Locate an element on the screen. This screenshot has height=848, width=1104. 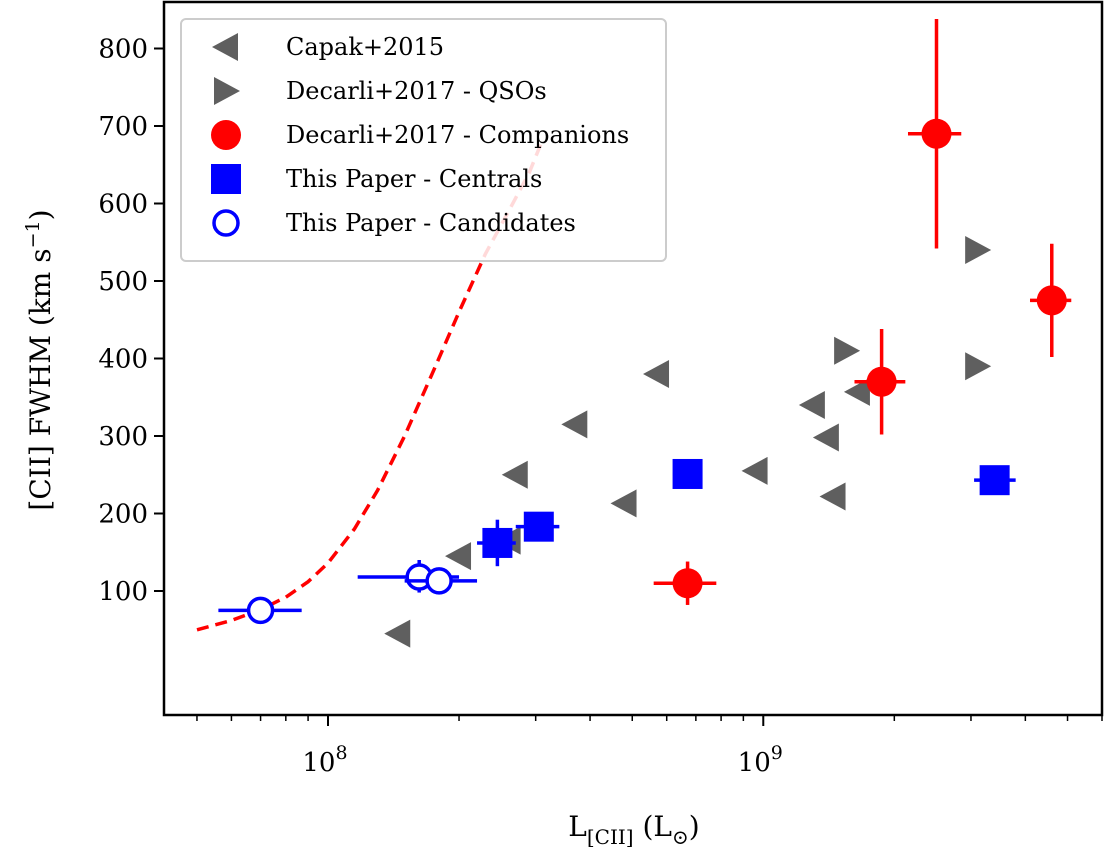
legend-label-candidates: This Paper - Candidates is located at coordinates (431, 223).